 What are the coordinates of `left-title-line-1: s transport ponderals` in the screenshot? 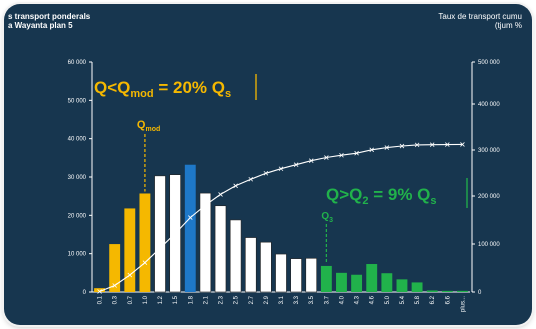 It's located at (49, 16).